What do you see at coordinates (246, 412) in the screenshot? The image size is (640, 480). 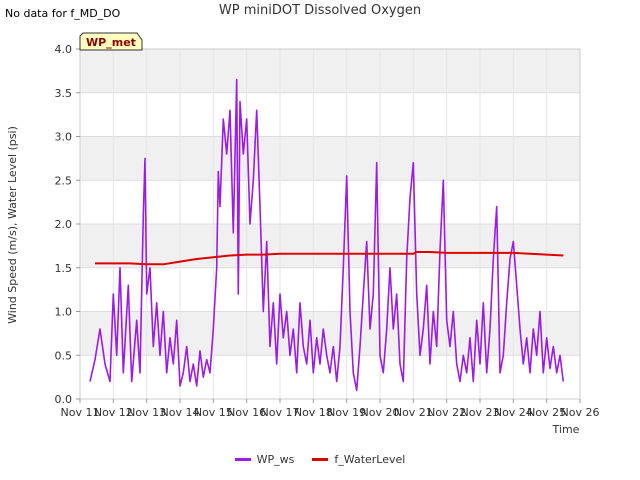 I see `x-tick-label: Nov 16` at bounding box center [246, 412].